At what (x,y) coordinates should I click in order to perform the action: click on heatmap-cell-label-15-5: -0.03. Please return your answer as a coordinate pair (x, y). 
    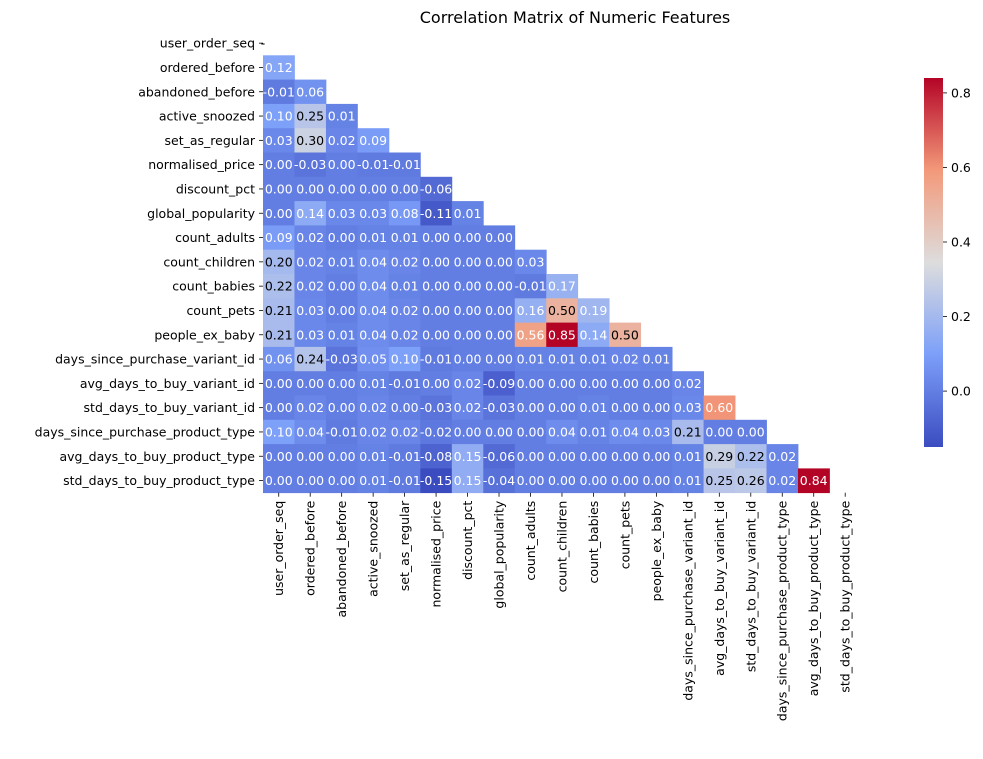
    Looking at the image, I should click on (436, 407).